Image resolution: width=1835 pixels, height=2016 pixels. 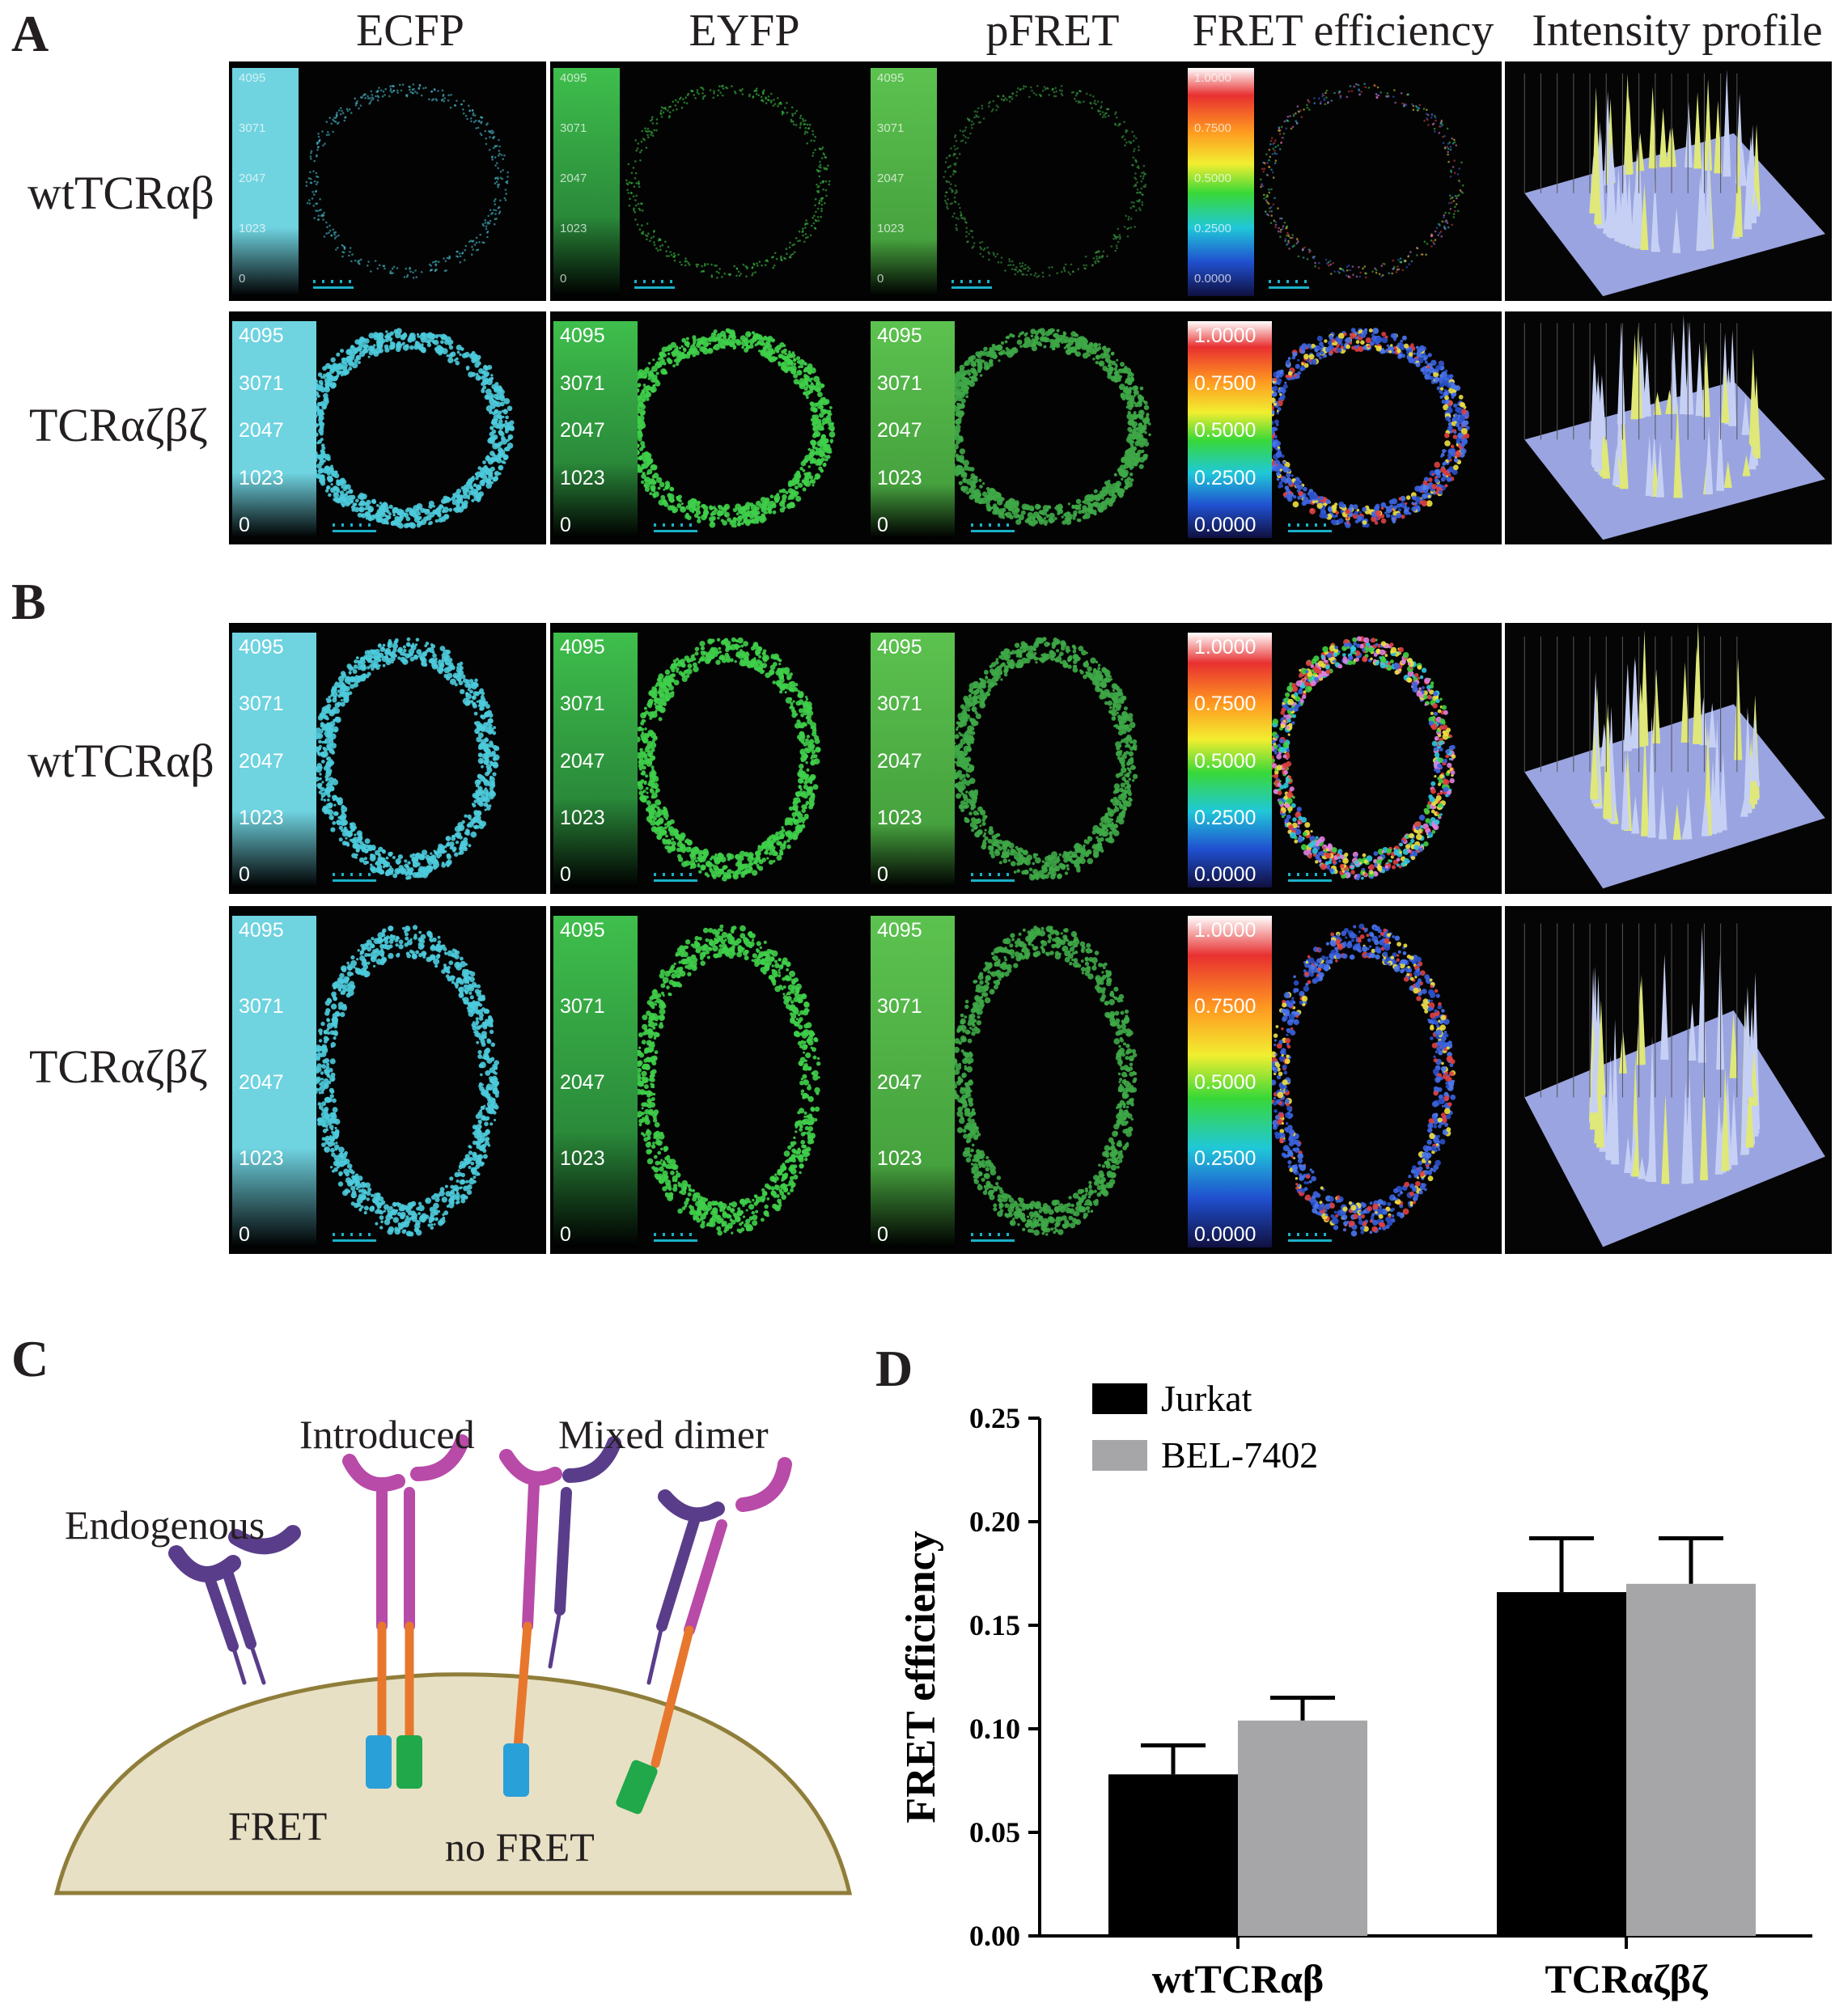 I want to click on micrograph-b-chimeric-intensity-profile, so click(x=1668, y=1080).